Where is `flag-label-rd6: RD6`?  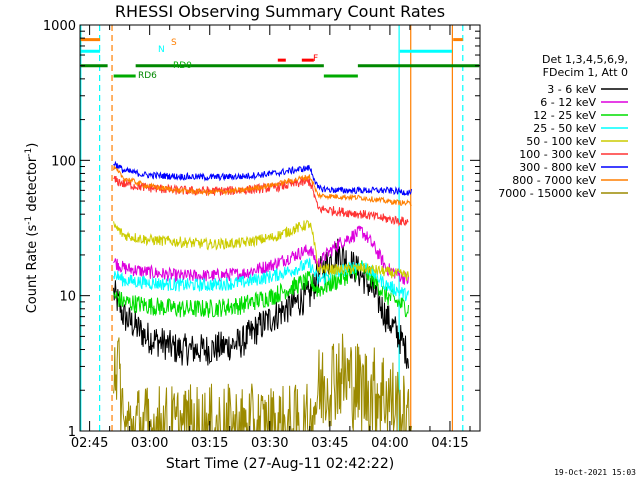 flag-label-rd6: RD6 is located at coordinates (147, 76).